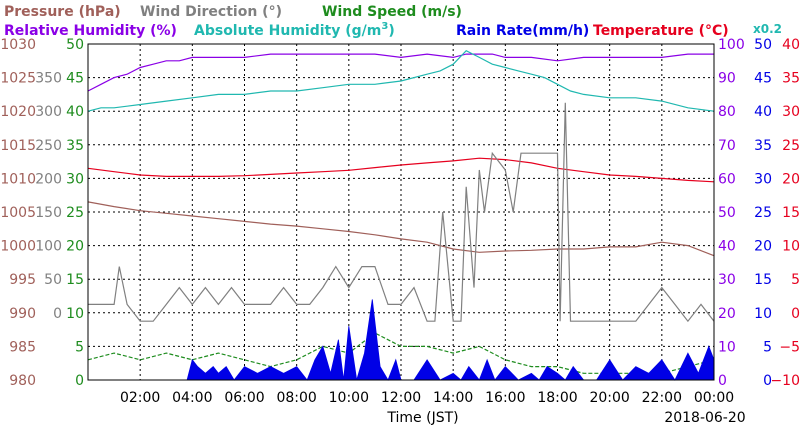 This screenshot has width=800, height=434. Describe the element at coordinates (18, 179) in the screenshot. I see `pressure-tick-label: 1010` at that location.